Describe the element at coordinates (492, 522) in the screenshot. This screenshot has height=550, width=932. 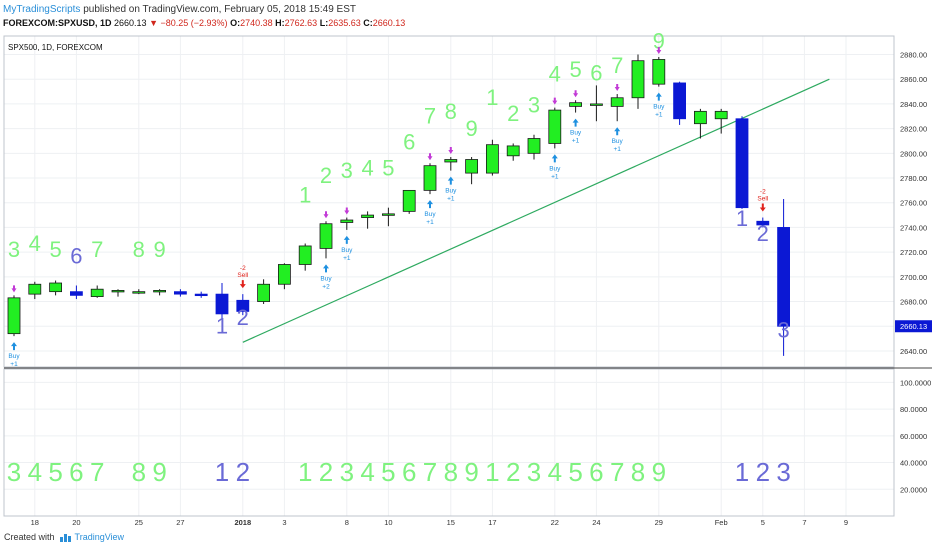
I see `x-tick-label: 17` at that location.